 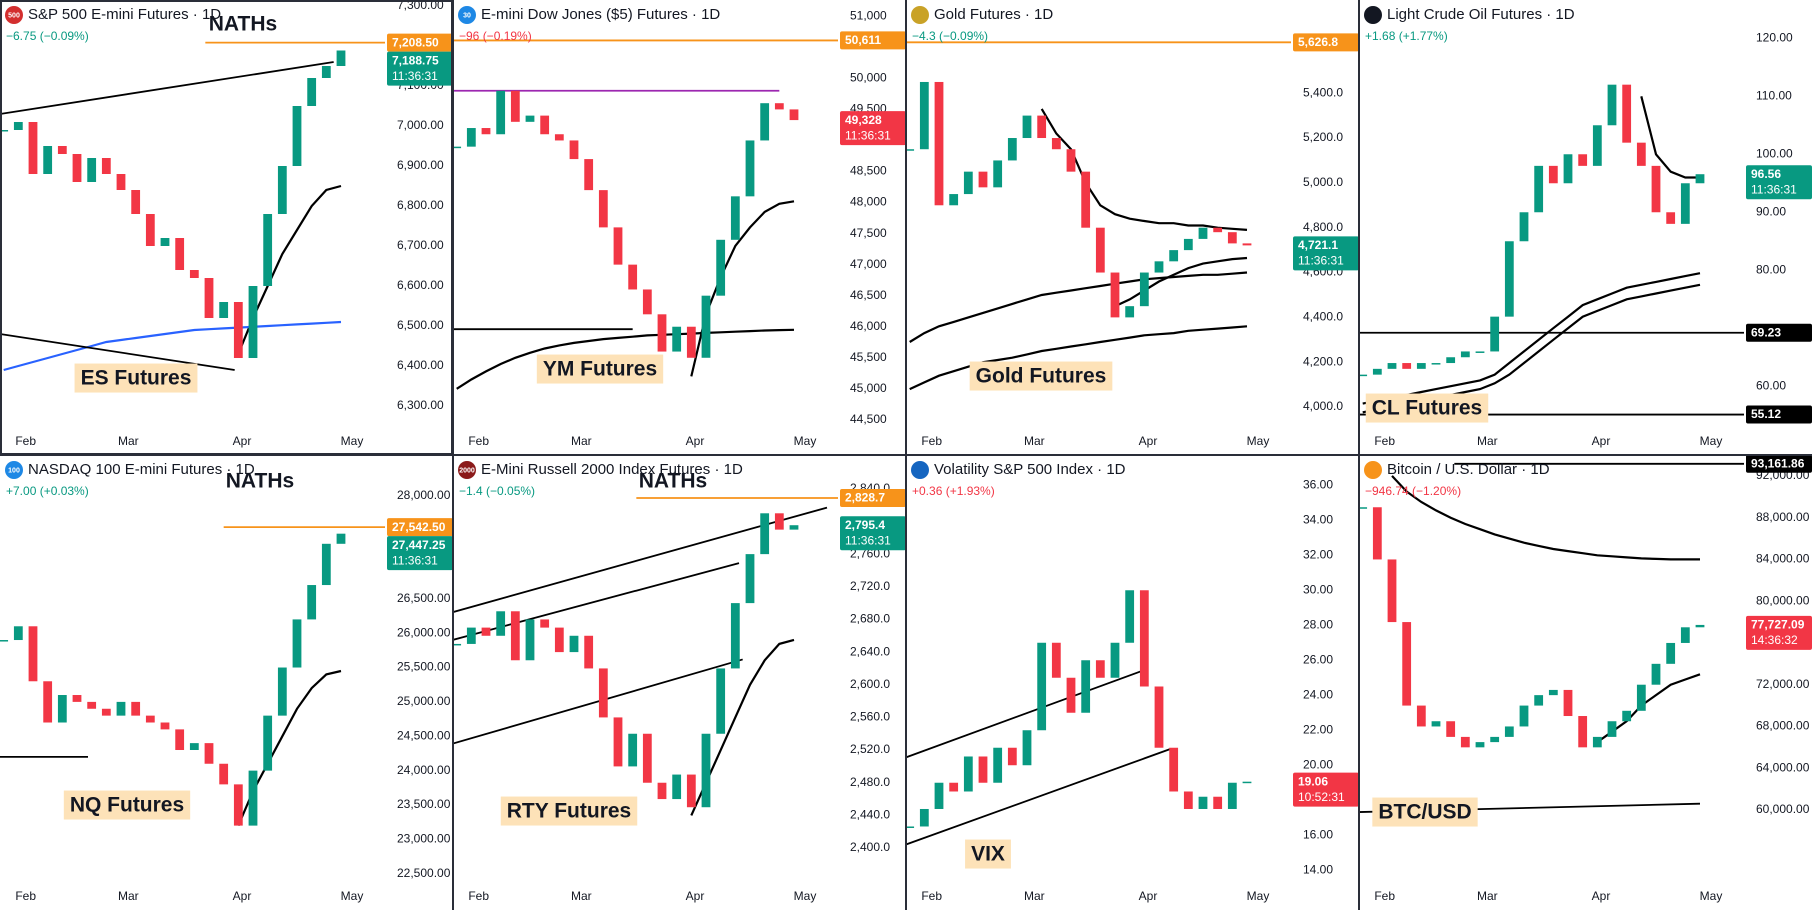 What do you see at coordinates (1783, 726) in the screenshot?
I see `y-tick-label: 68,000.00` at bounding box center [1783, 726].